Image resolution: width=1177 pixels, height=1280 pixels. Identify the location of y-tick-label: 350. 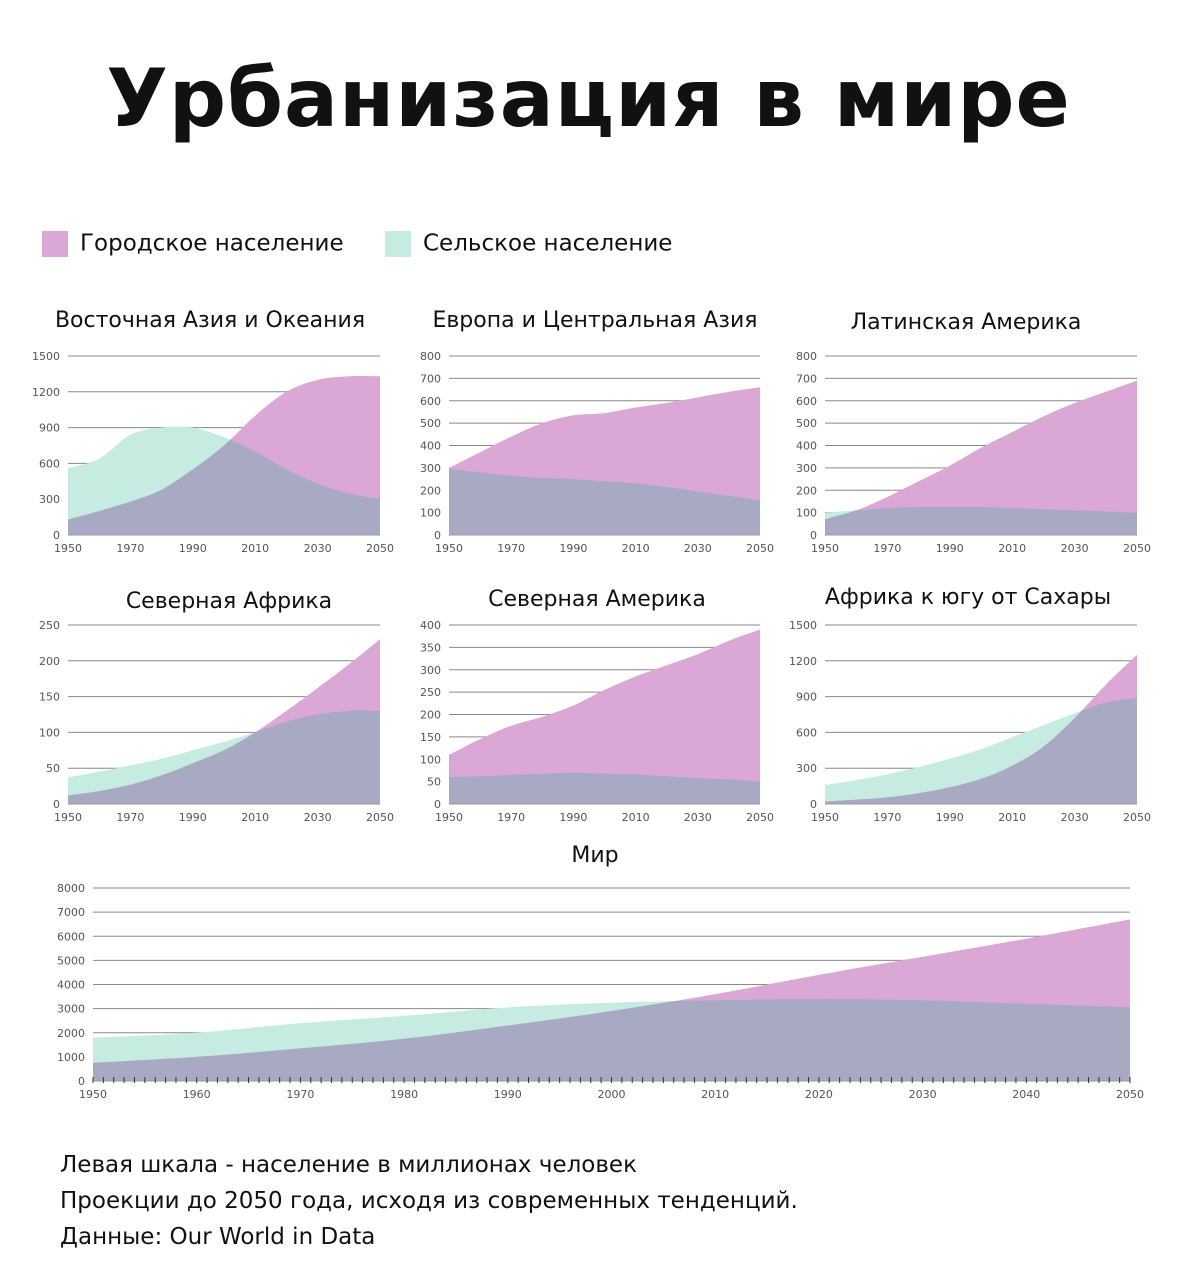
(430, 647).